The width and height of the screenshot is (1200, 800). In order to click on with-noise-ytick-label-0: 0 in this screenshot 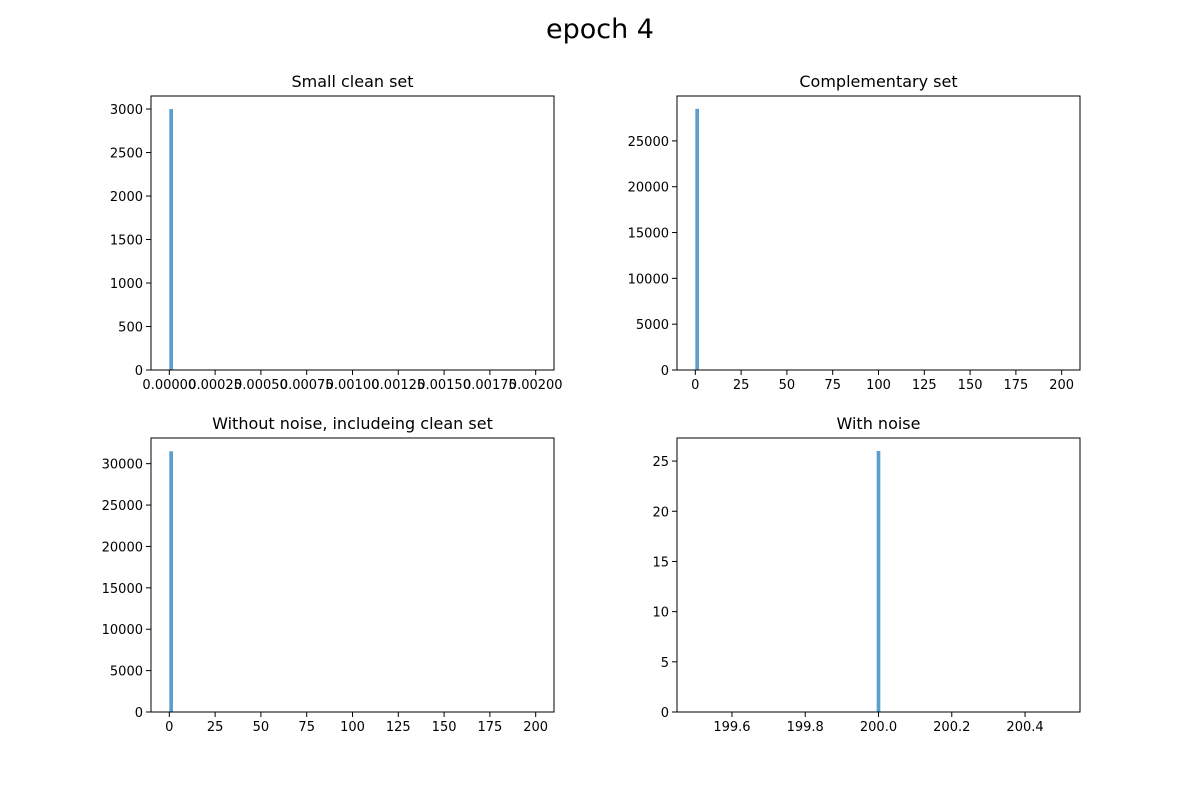, I will do `click(665, 713)`.